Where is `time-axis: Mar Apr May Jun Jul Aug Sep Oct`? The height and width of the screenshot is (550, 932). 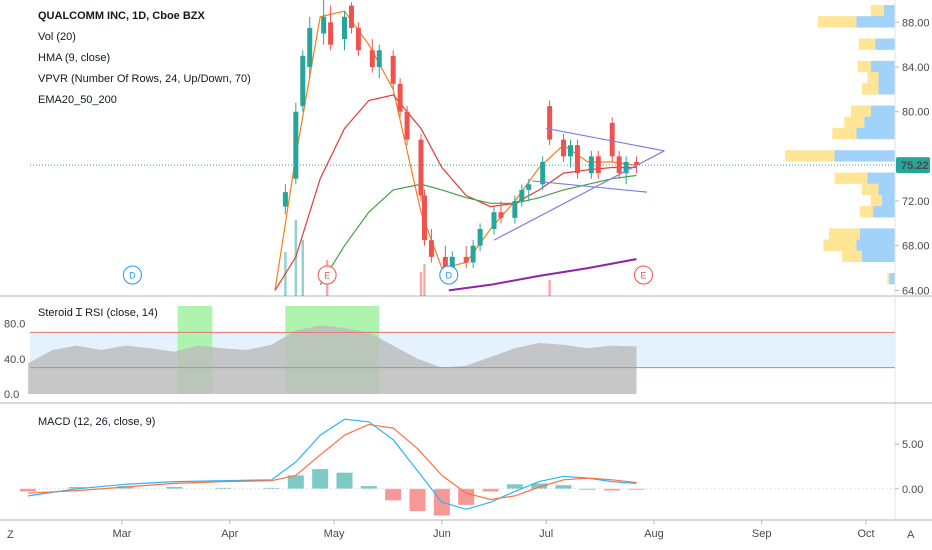
time-axis: Mar Apr May Jun Jul Aug Sep Oct is located at coordinates (494, 530).